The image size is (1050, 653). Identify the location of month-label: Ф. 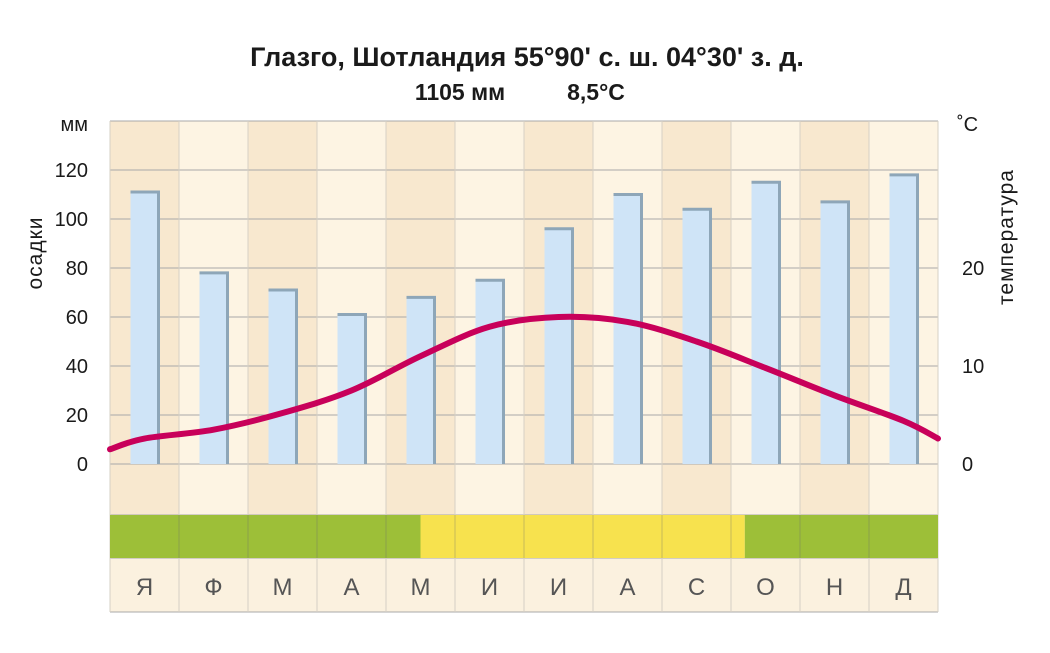
(213, 587).